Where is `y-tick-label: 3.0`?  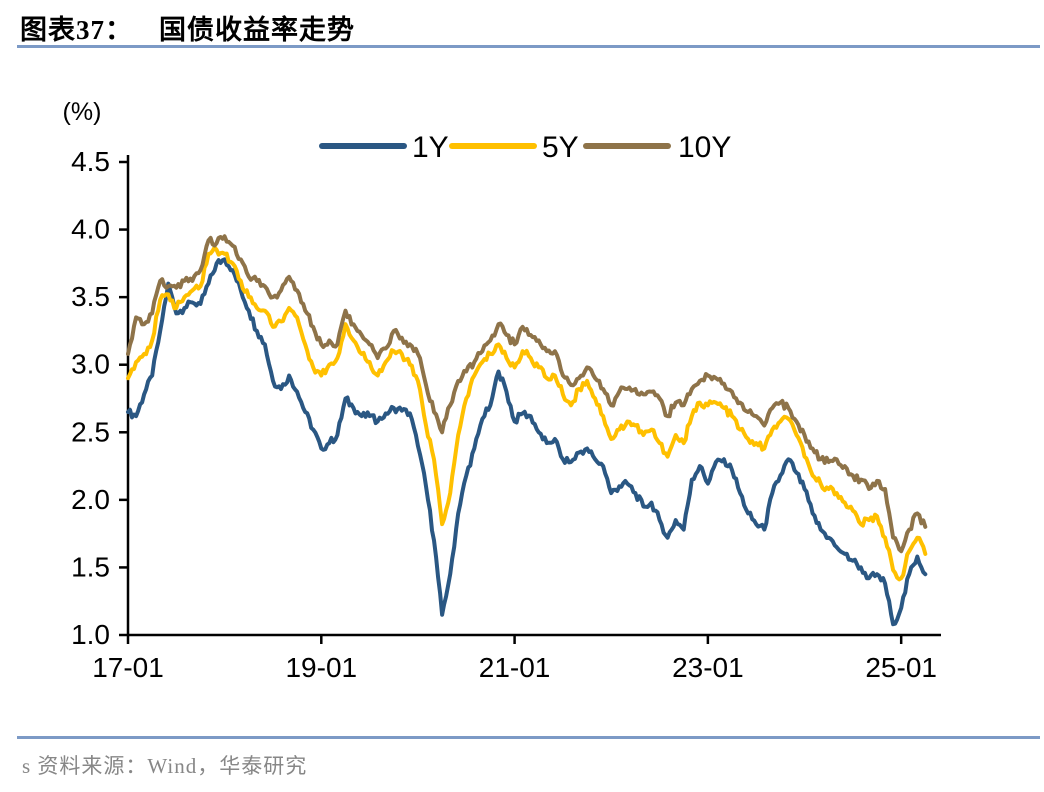
y-tick-label: 3.0 is located at coordinates (90, 364).